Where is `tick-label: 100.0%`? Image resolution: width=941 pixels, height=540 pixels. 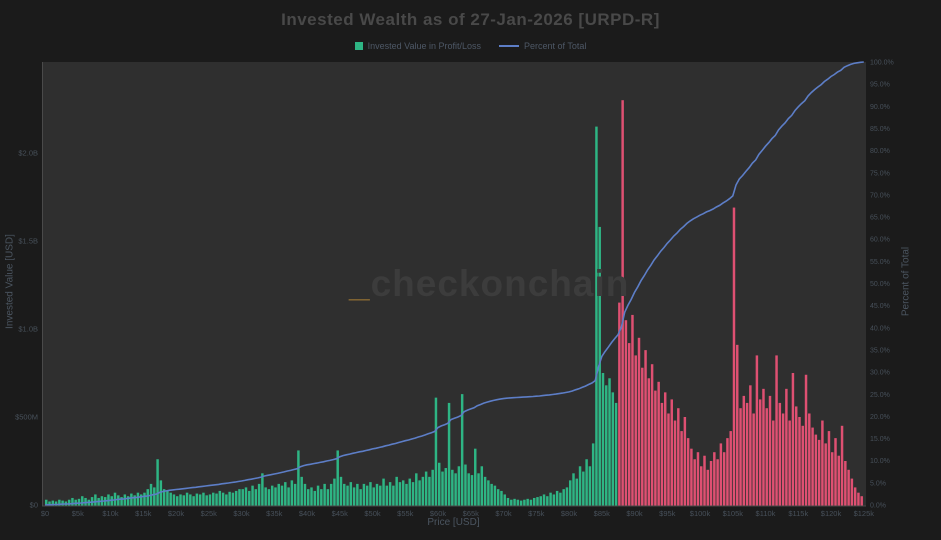
tick-label: 100.0% is located at coordinates (882, 63).